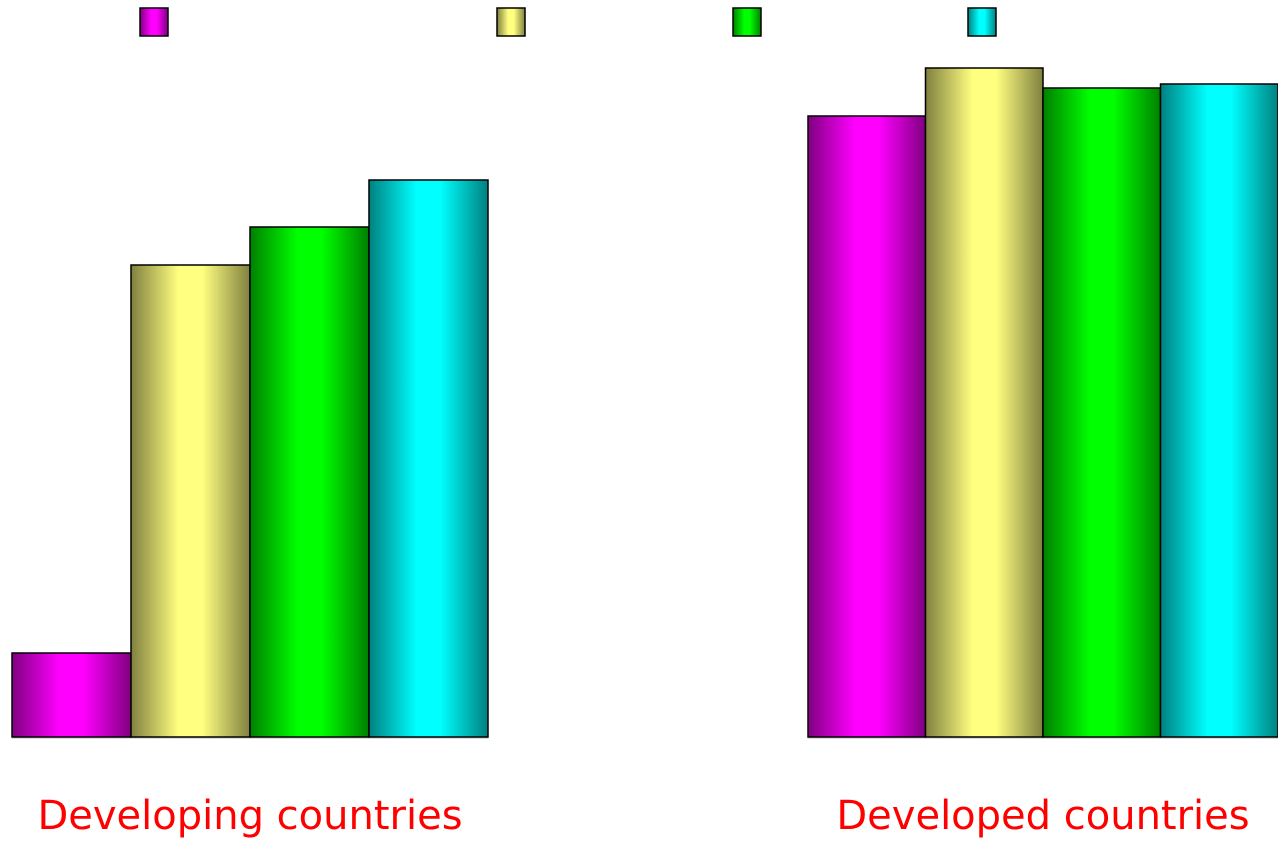 The width and height of the screenshot is (1278, 862). What do you see at coordinates (249, 816) in the screenshot?
I see `category-label: Developing countries` at bounding box center [249, 816].